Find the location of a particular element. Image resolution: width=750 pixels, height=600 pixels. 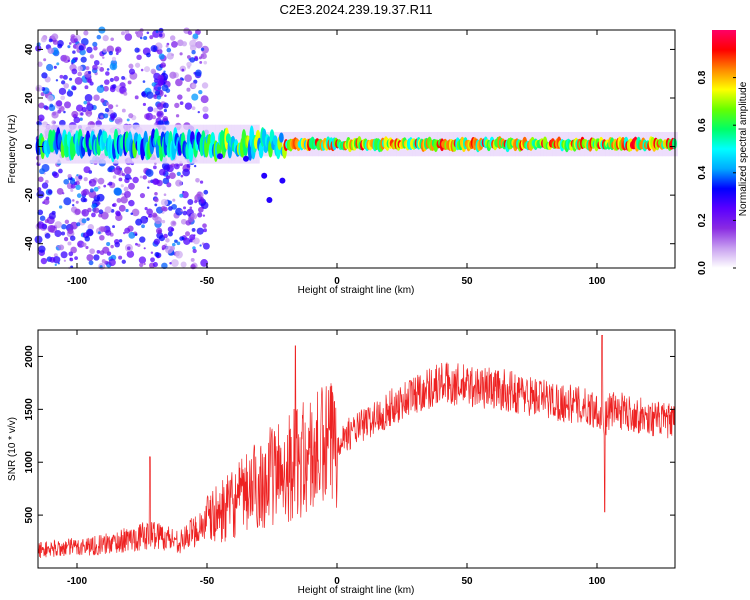

spectrogram-x-tick-label: 50 is located at coordinates (467, 281).